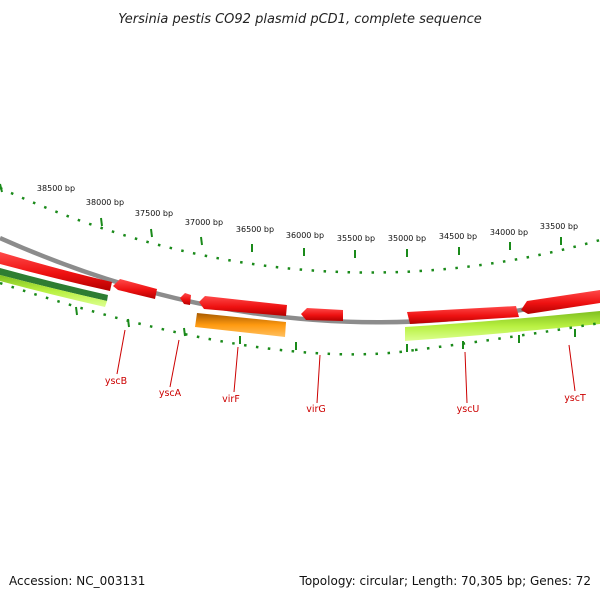  What do you see at coordinates (468, 409) in the screenshot?
I see `gene-label-yscU: yscU` at bounding box center [468, 409].